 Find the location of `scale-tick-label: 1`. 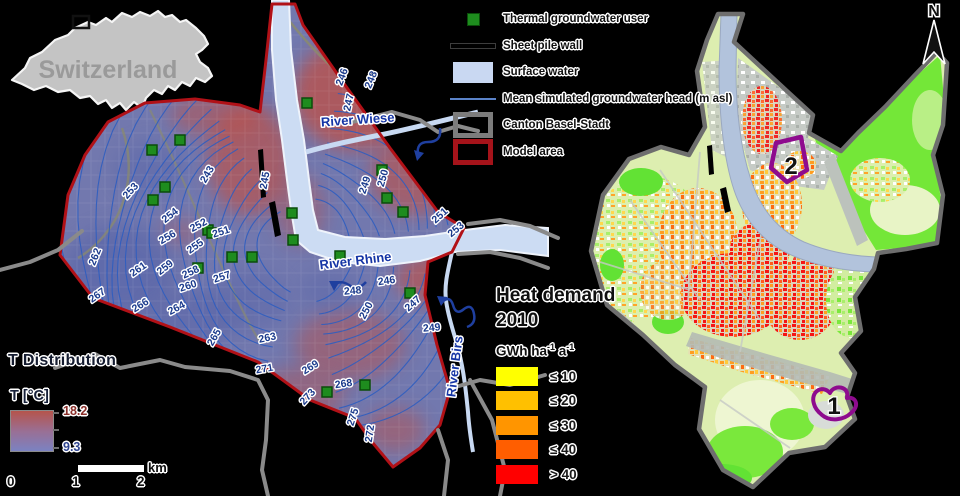

scale-tick-label: 1 is located at coordinates (76, 481).